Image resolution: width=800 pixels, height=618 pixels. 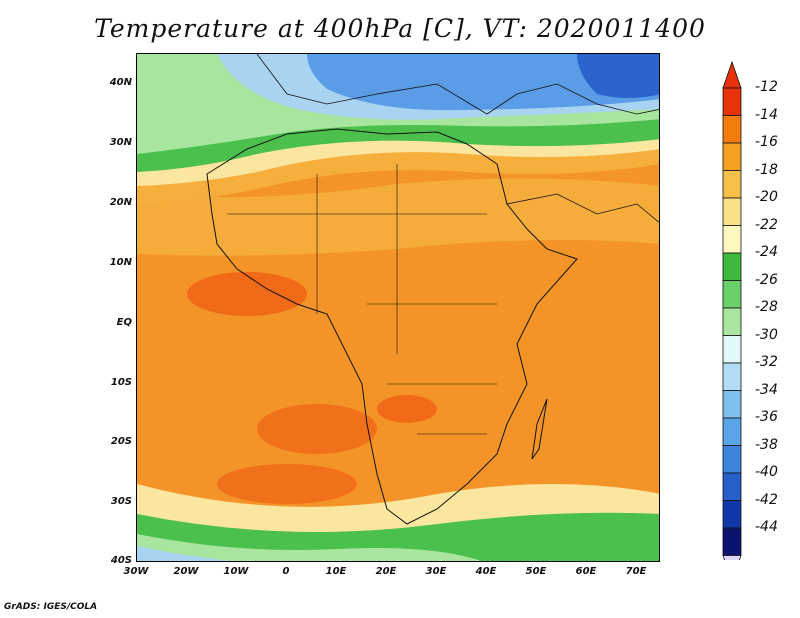 I want to click on lat-label-30s: 30S, so click(x=121, y=501).